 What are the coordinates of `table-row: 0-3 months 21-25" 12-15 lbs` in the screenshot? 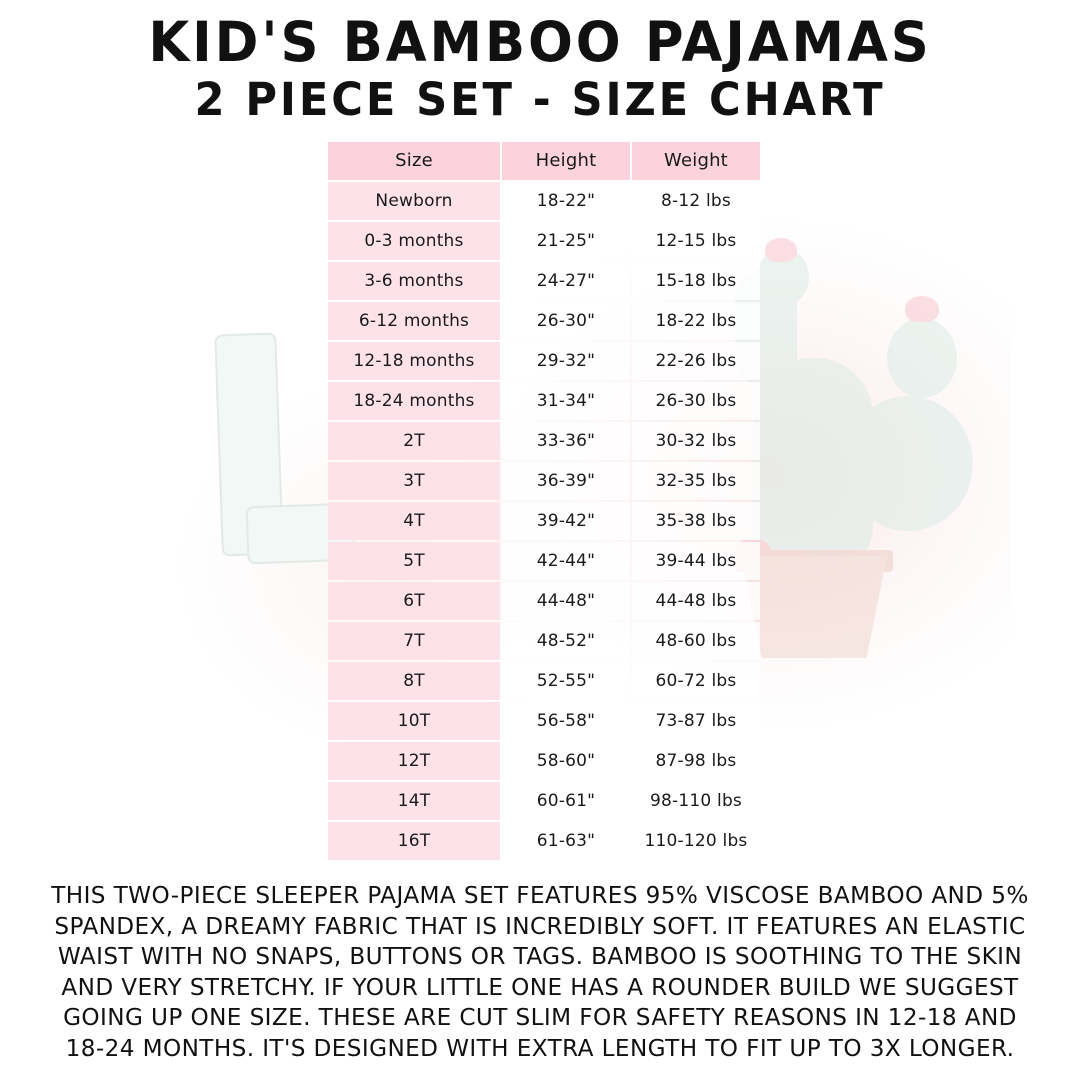 It's located at (544, 240).